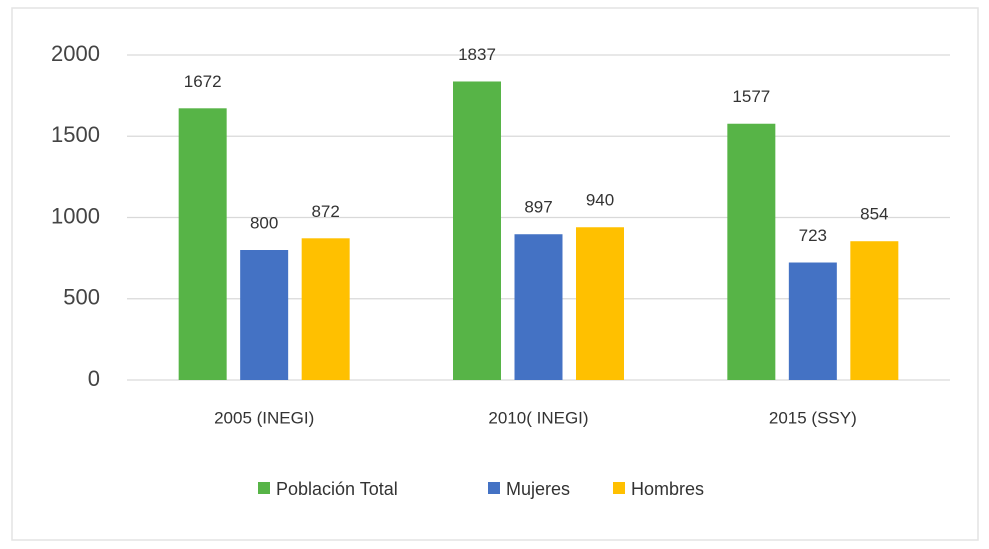  Describe the element at coordinates (81, 297) in the screenshot. I see `y-tick-label: 500` at that location.